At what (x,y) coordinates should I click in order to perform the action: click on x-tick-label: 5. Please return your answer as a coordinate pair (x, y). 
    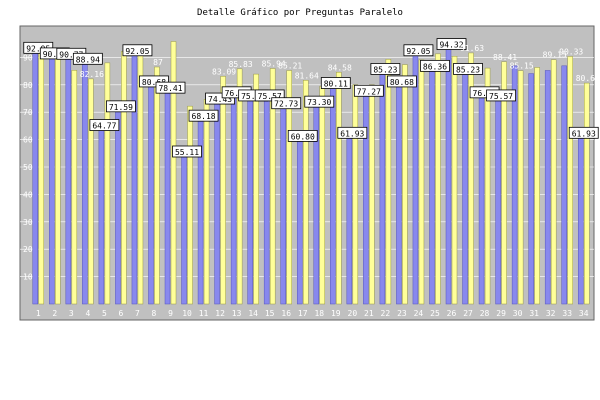
    Looking at the image, I should click on (104, 313).